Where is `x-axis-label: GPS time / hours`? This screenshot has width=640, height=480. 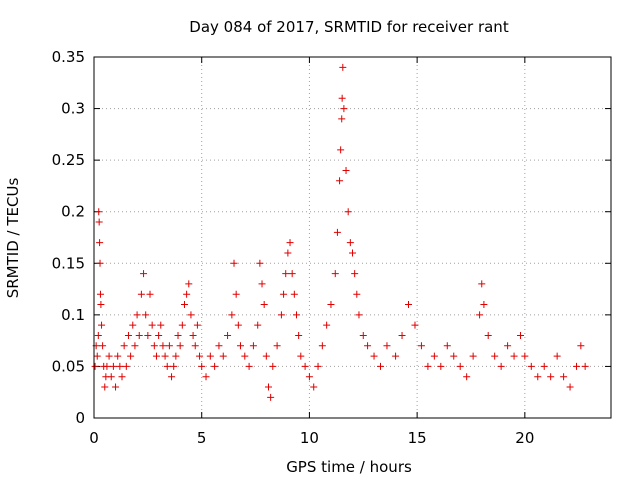
x-axis-label: GPS time / hours is located at coordinates (349, 467).